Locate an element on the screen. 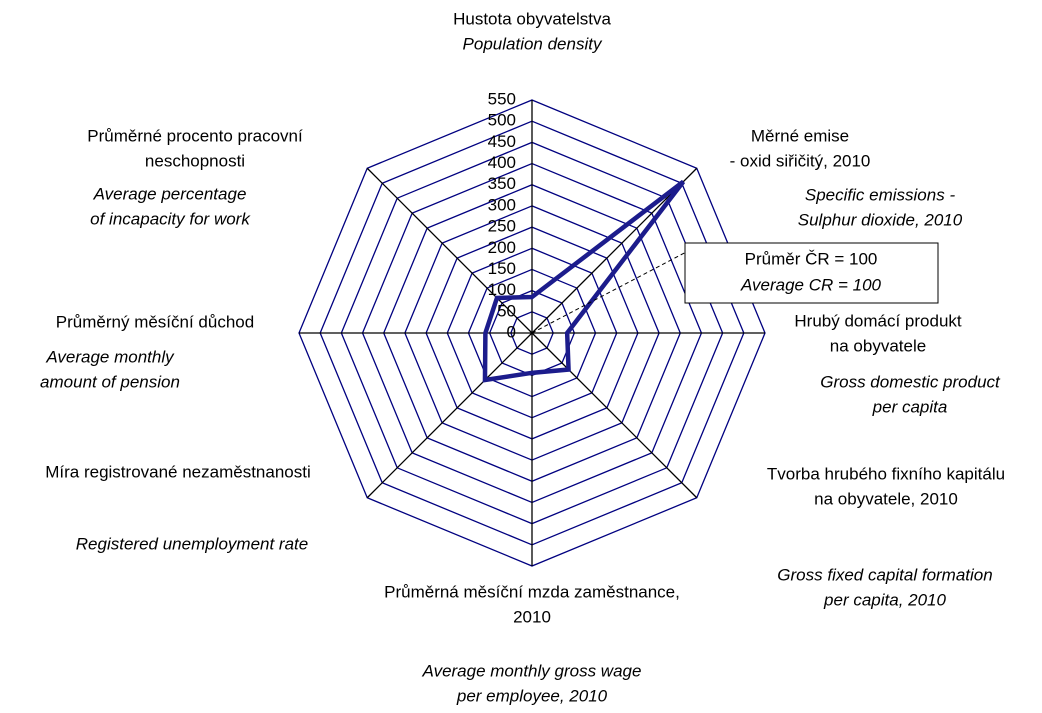 The image size is (1042, 713). axis-label: Gross fixed capital formation is located at coordinates (884, 574).